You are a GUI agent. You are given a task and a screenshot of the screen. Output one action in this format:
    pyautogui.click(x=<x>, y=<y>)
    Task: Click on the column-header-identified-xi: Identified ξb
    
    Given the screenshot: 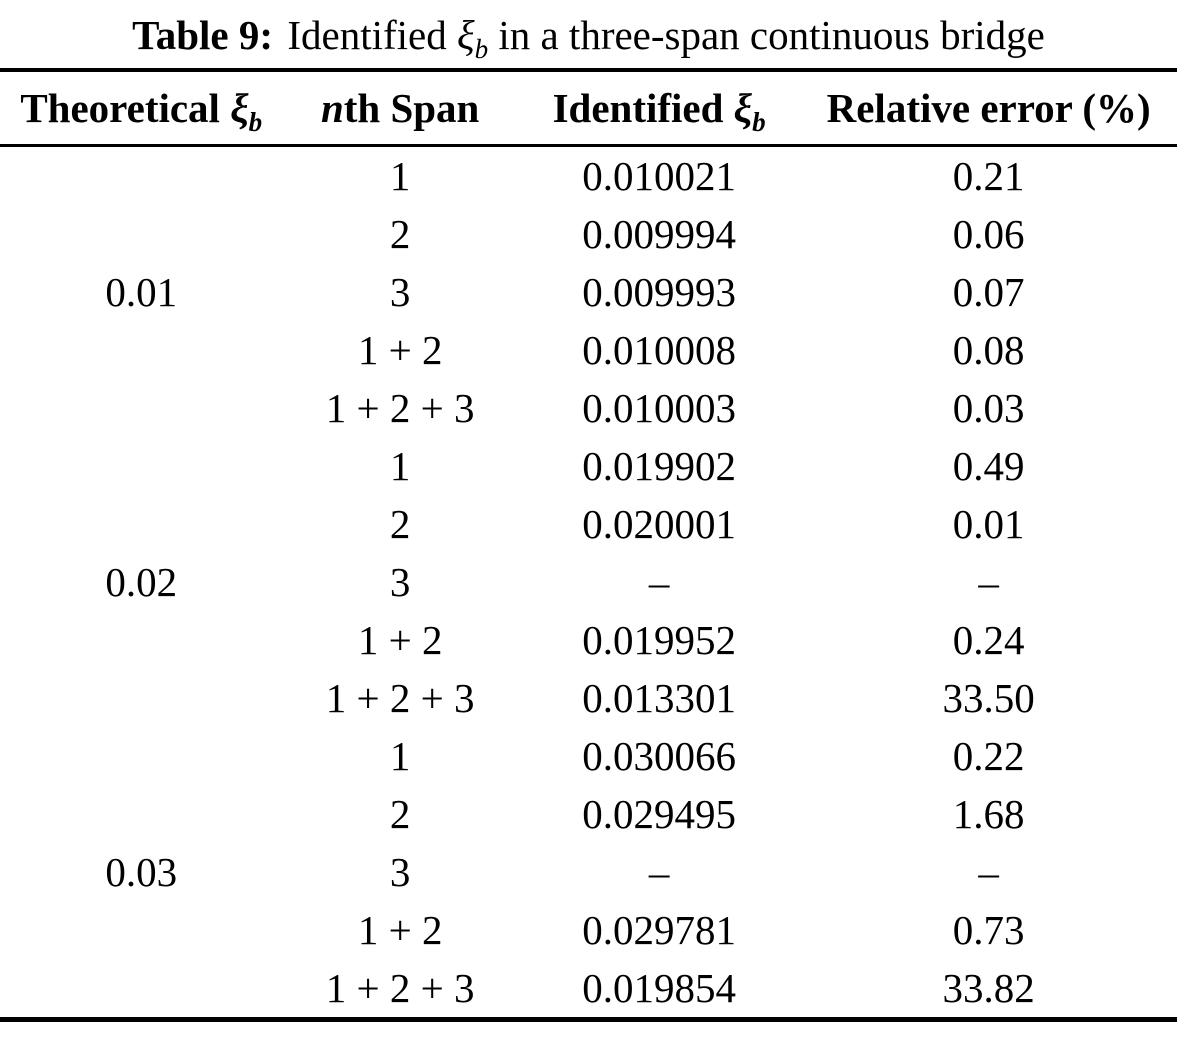 What is the action you would take?
    pyautogui.click(x=659, y=108)
    